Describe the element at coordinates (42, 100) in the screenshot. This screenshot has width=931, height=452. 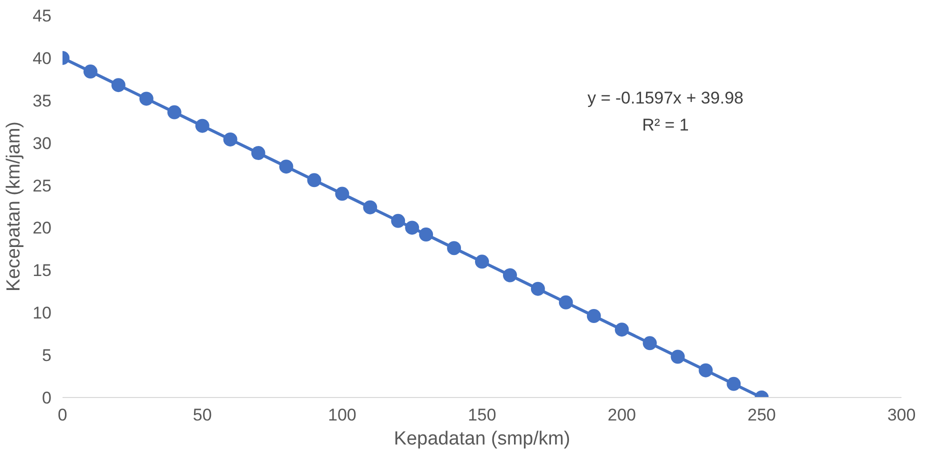
I see `y-tick-label: 35` at that location.